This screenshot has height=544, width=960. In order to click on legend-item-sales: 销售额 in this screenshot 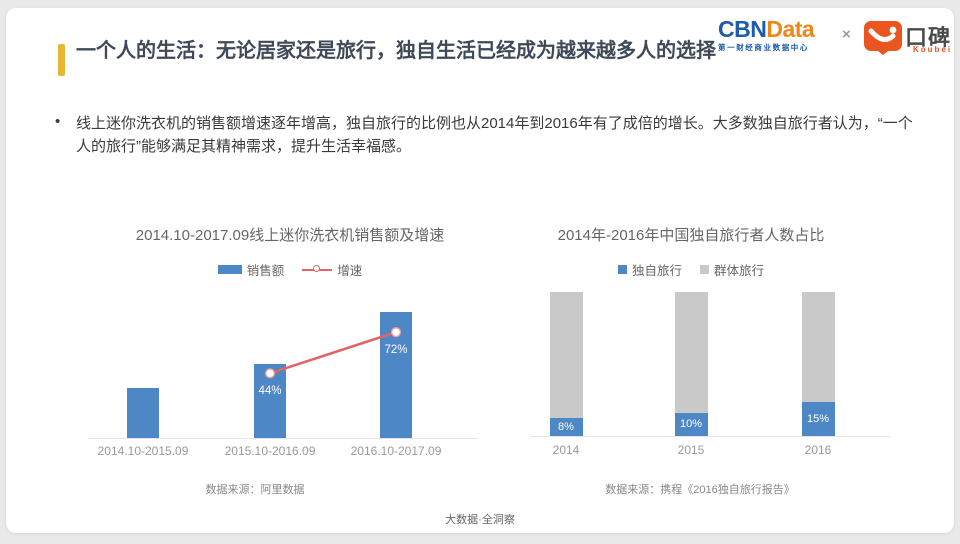, I will do `click(251, 269)`.